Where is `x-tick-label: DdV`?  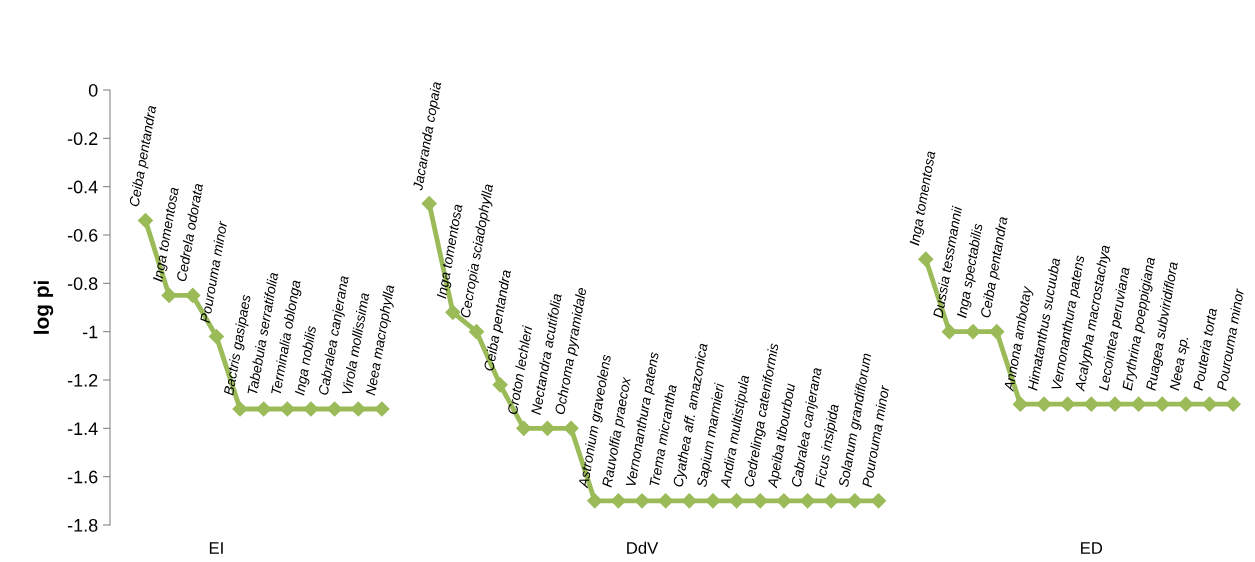
x-tick-label: DdV is located at coordinates (643, 547).